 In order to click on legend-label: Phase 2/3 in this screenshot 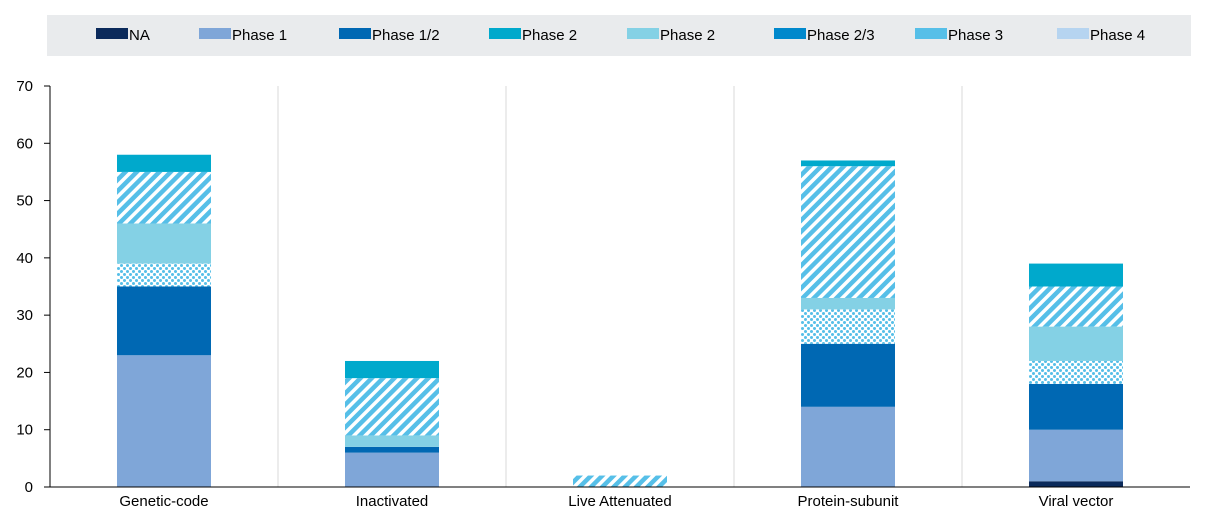, I will do `click(841, 35)`.